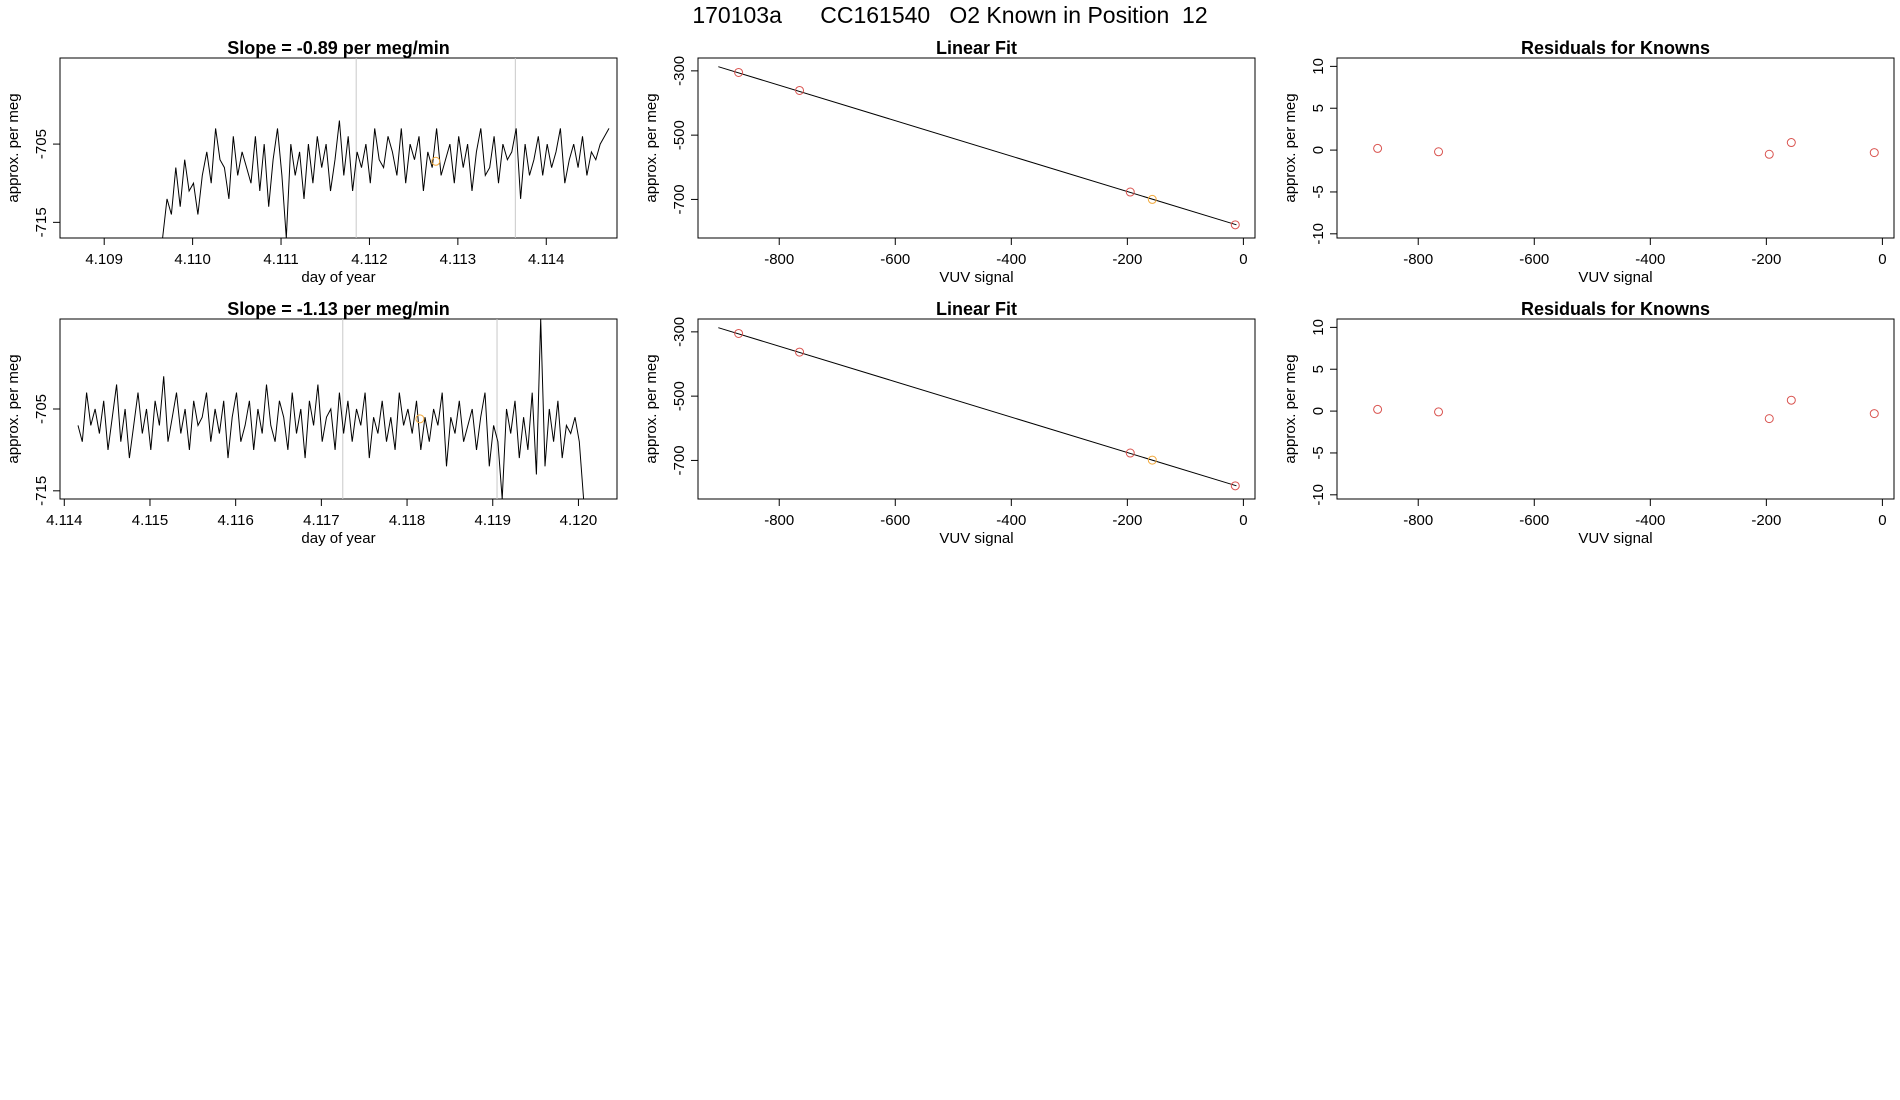 The height and width of the screenshot is (1100, 1900). Describe the element at coordinates (321, 520) in the screenshot. I see `x-tick-label: 4.117` at that location.